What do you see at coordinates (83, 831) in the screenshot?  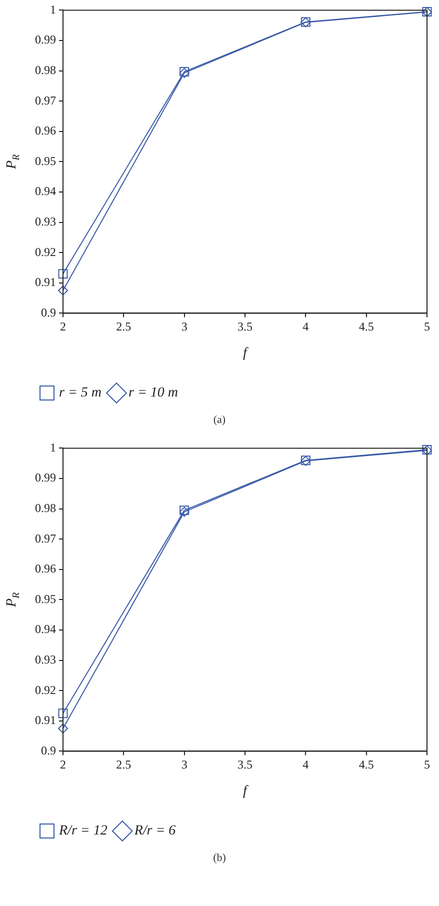 I see `legend-label: R/r = 12` at bounding box center [83, 831].